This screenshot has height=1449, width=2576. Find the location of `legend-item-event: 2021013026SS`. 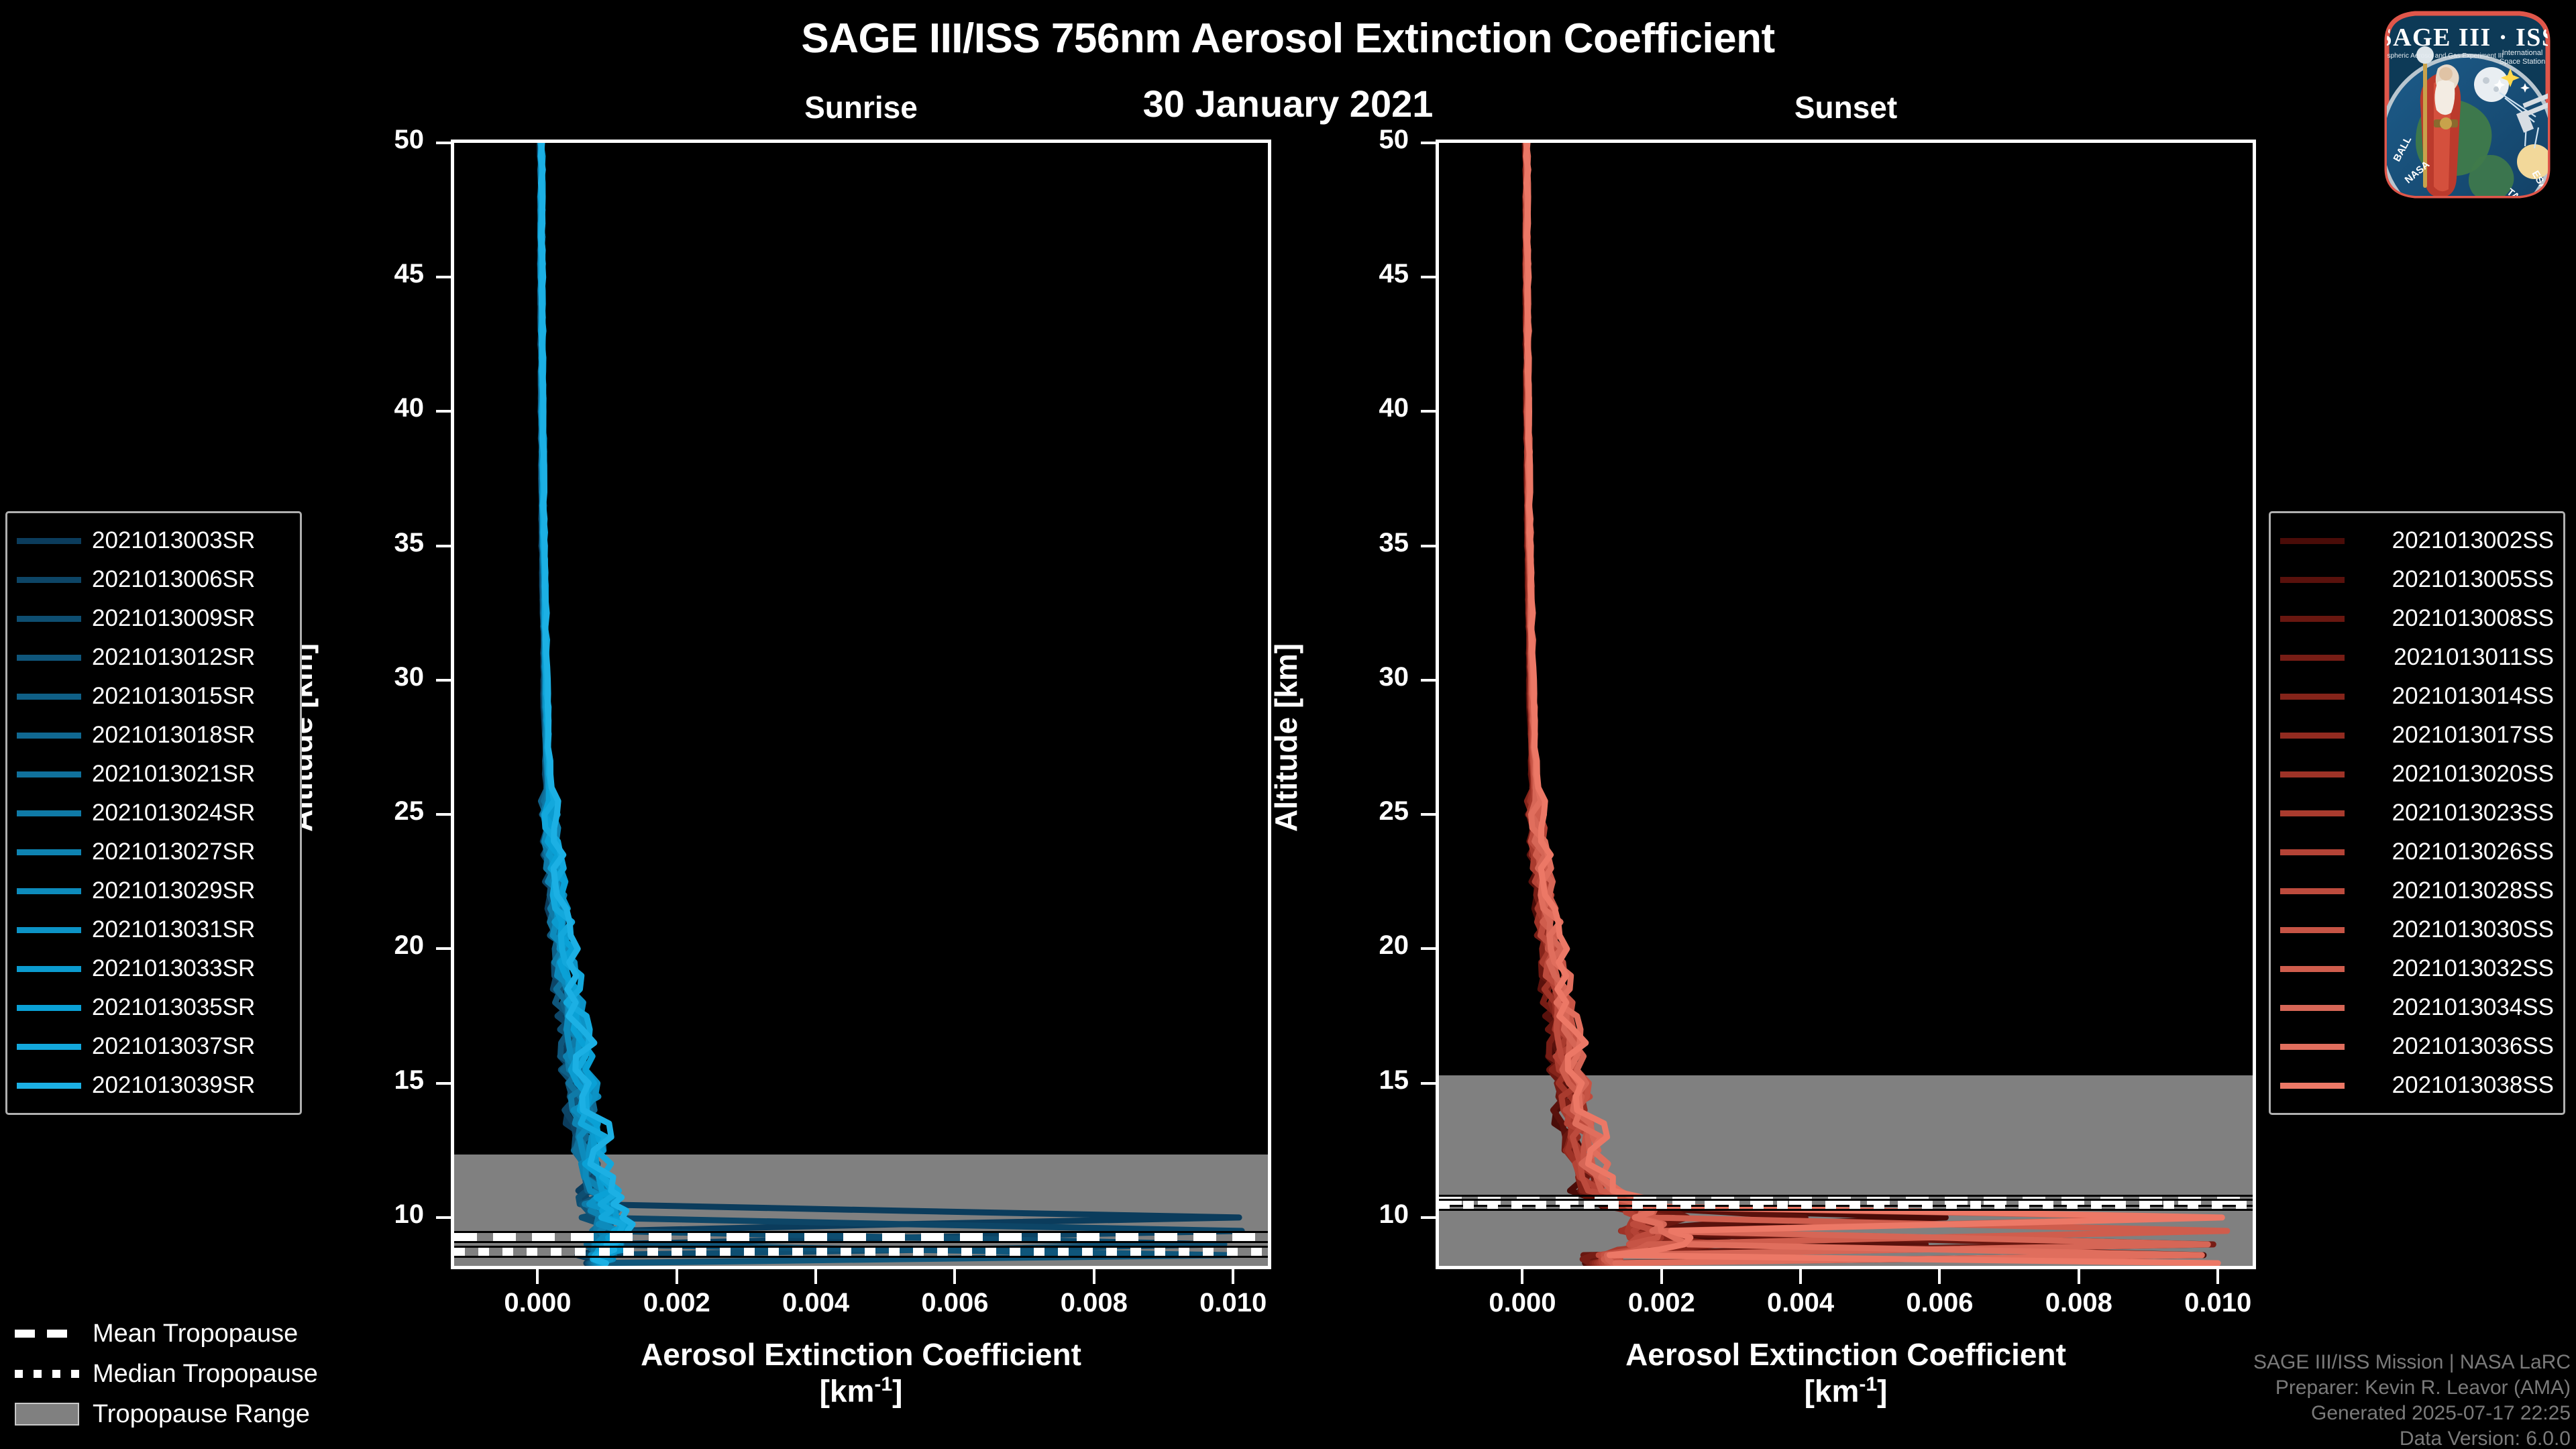

legend-item-event: 2021013026SS is located at coordinates (2417, 852).